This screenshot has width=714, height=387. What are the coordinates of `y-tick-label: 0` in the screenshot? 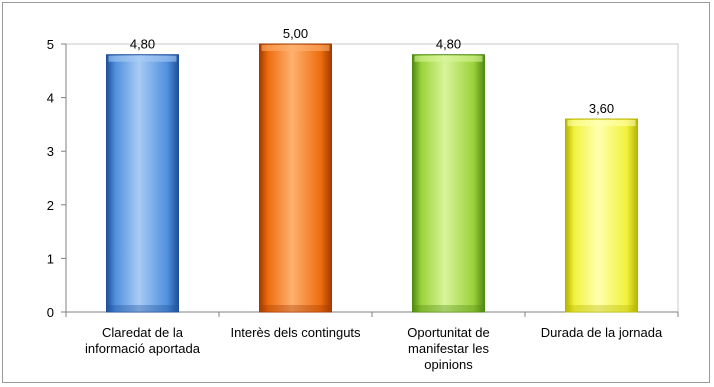 It's located at (50, 312).